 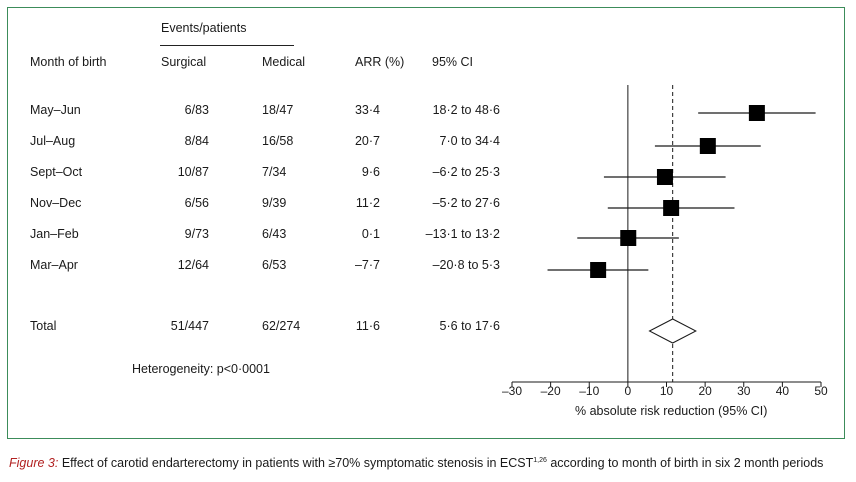 I want to click on row-ci: 7·0 to 34·4, so click(x=469, y=141).